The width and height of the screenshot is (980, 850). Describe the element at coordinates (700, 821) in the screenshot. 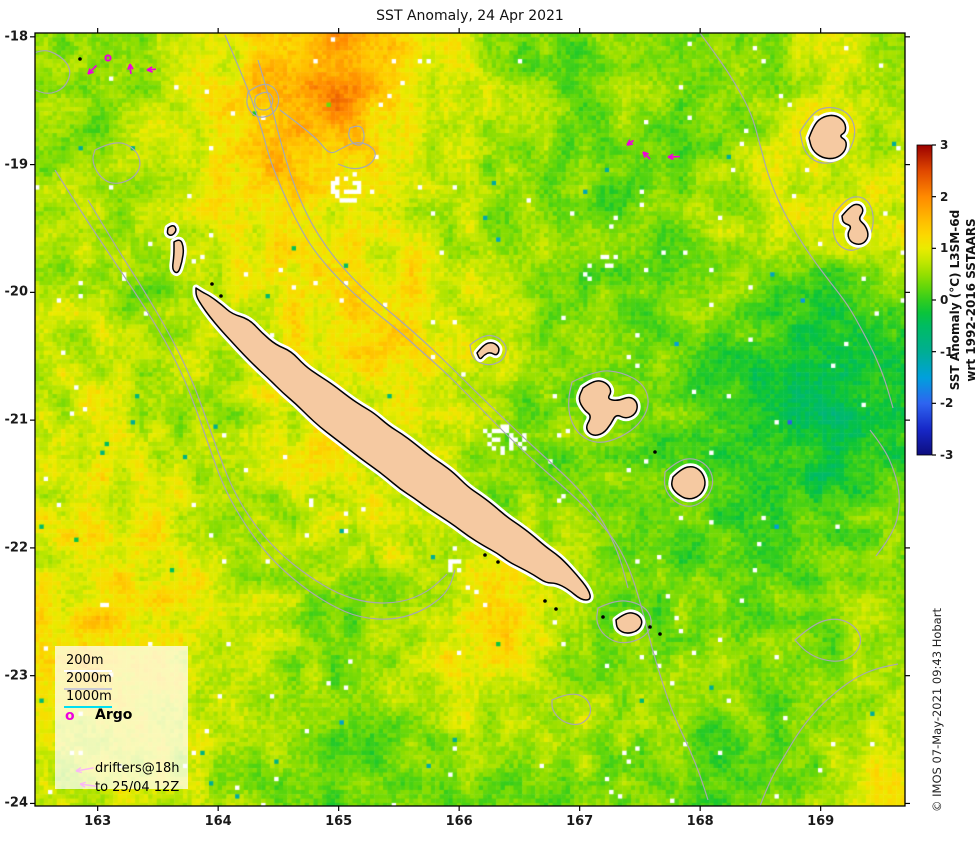

I see `x-tick-label: 168` at that location.